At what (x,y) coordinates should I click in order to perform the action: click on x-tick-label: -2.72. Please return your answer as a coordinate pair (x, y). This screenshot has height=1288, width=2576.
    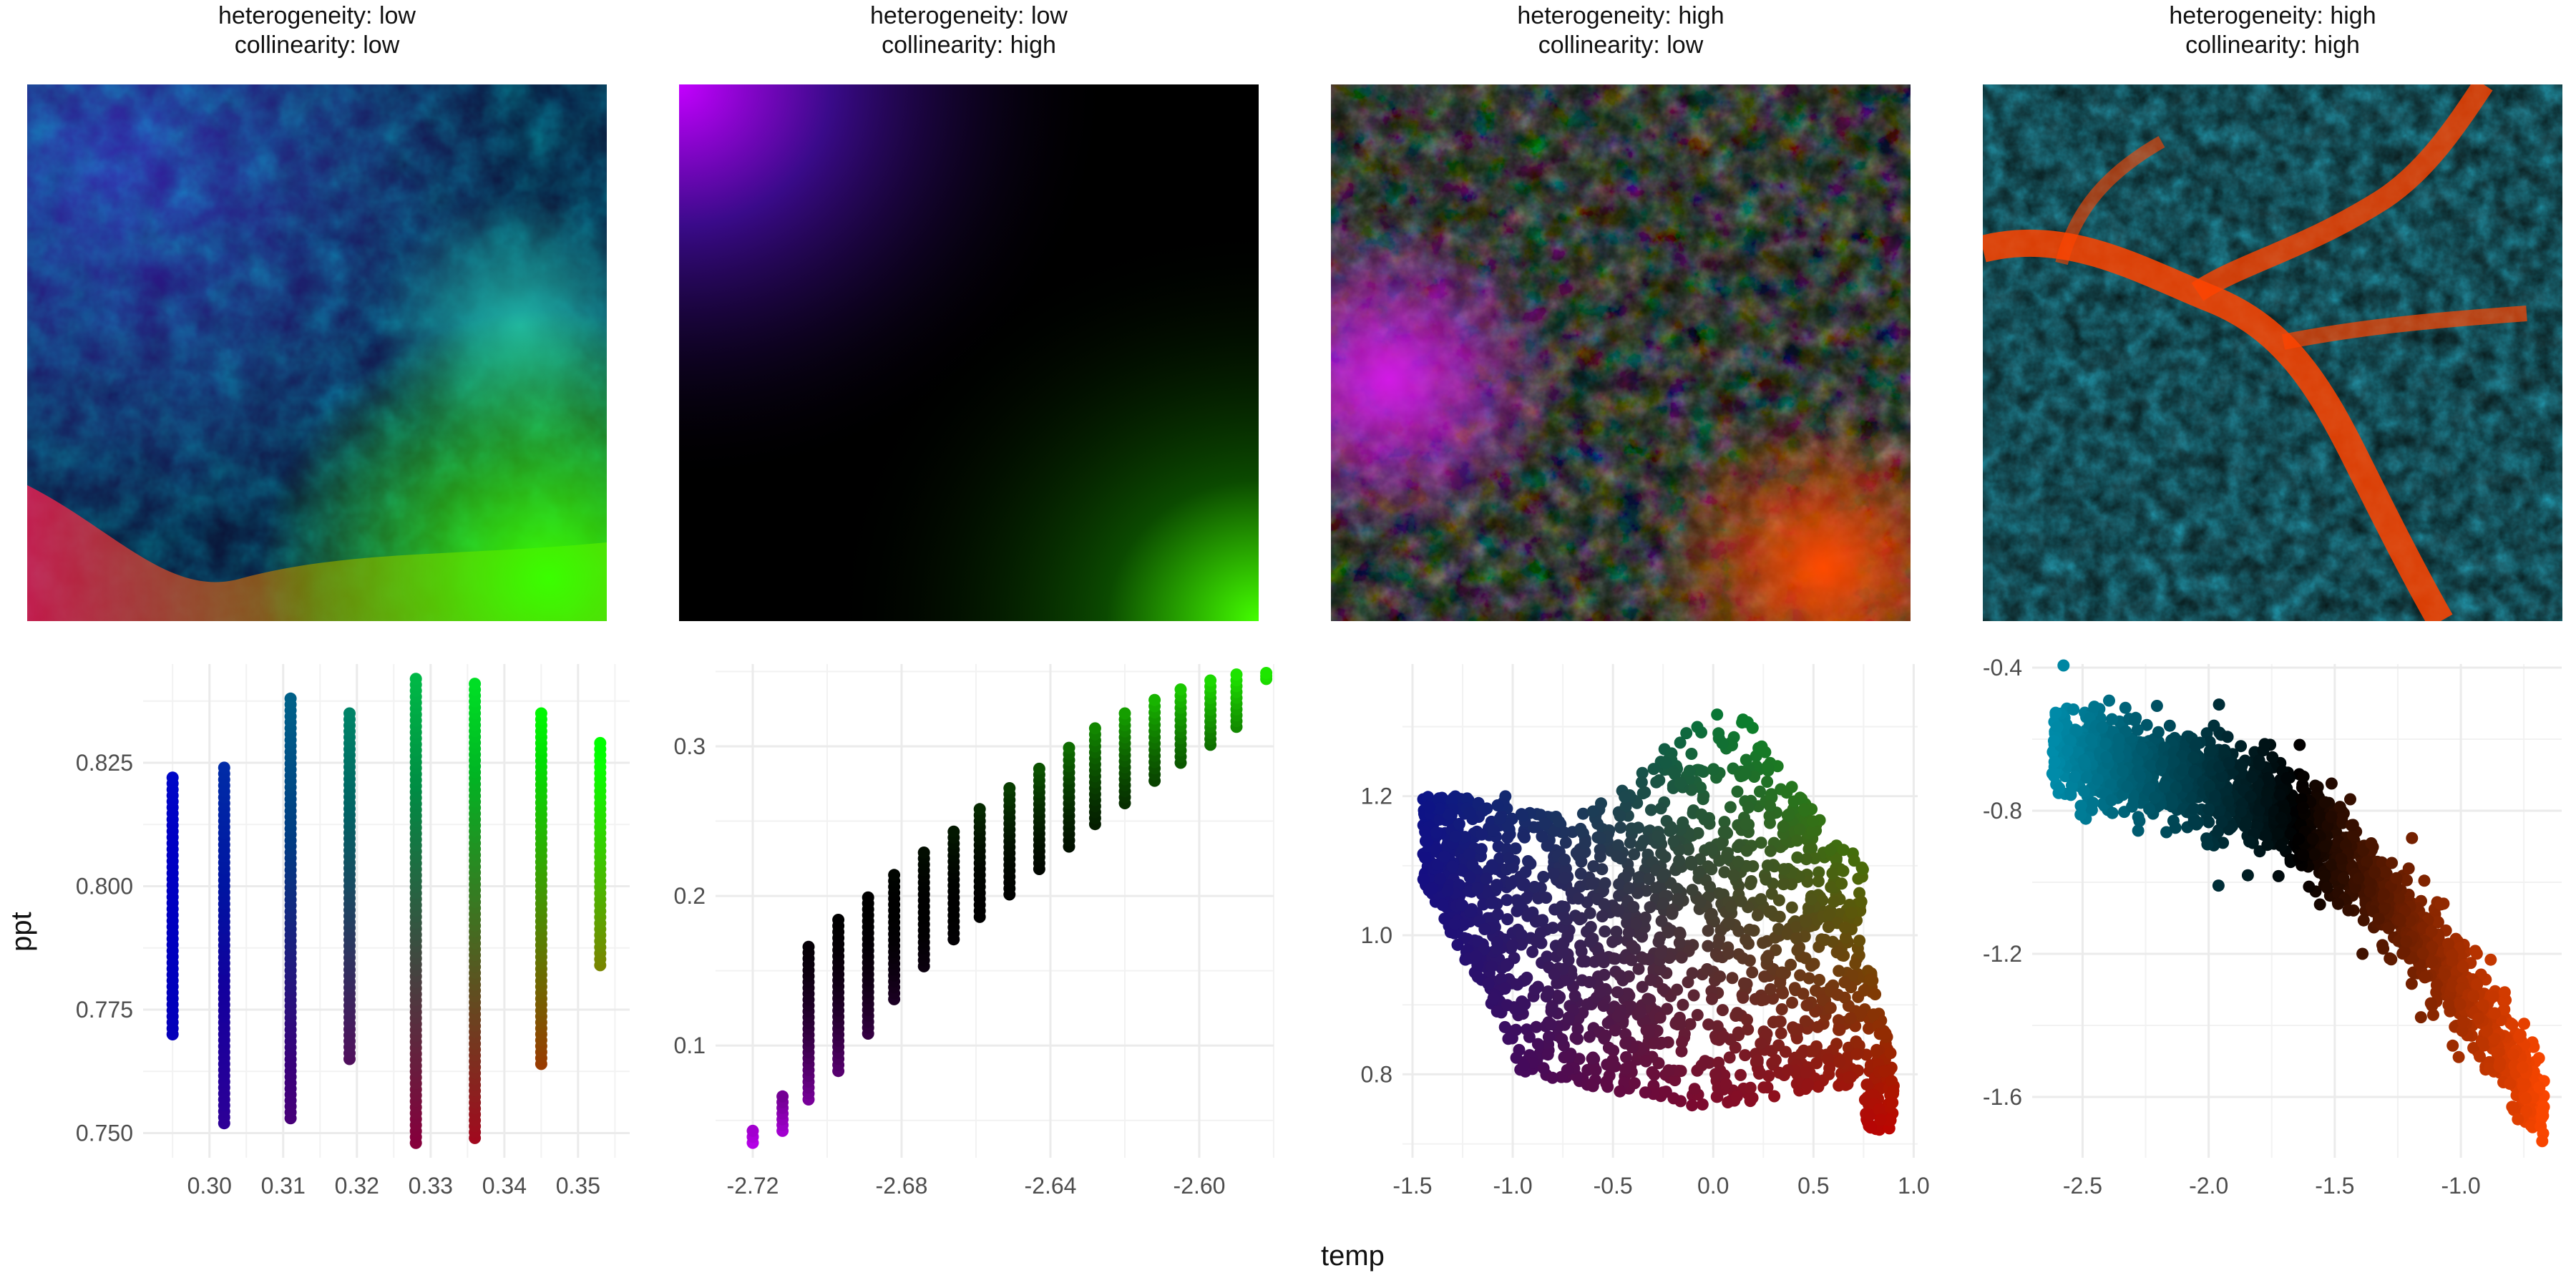
    Looking at the image, I should click on (753, 1186).